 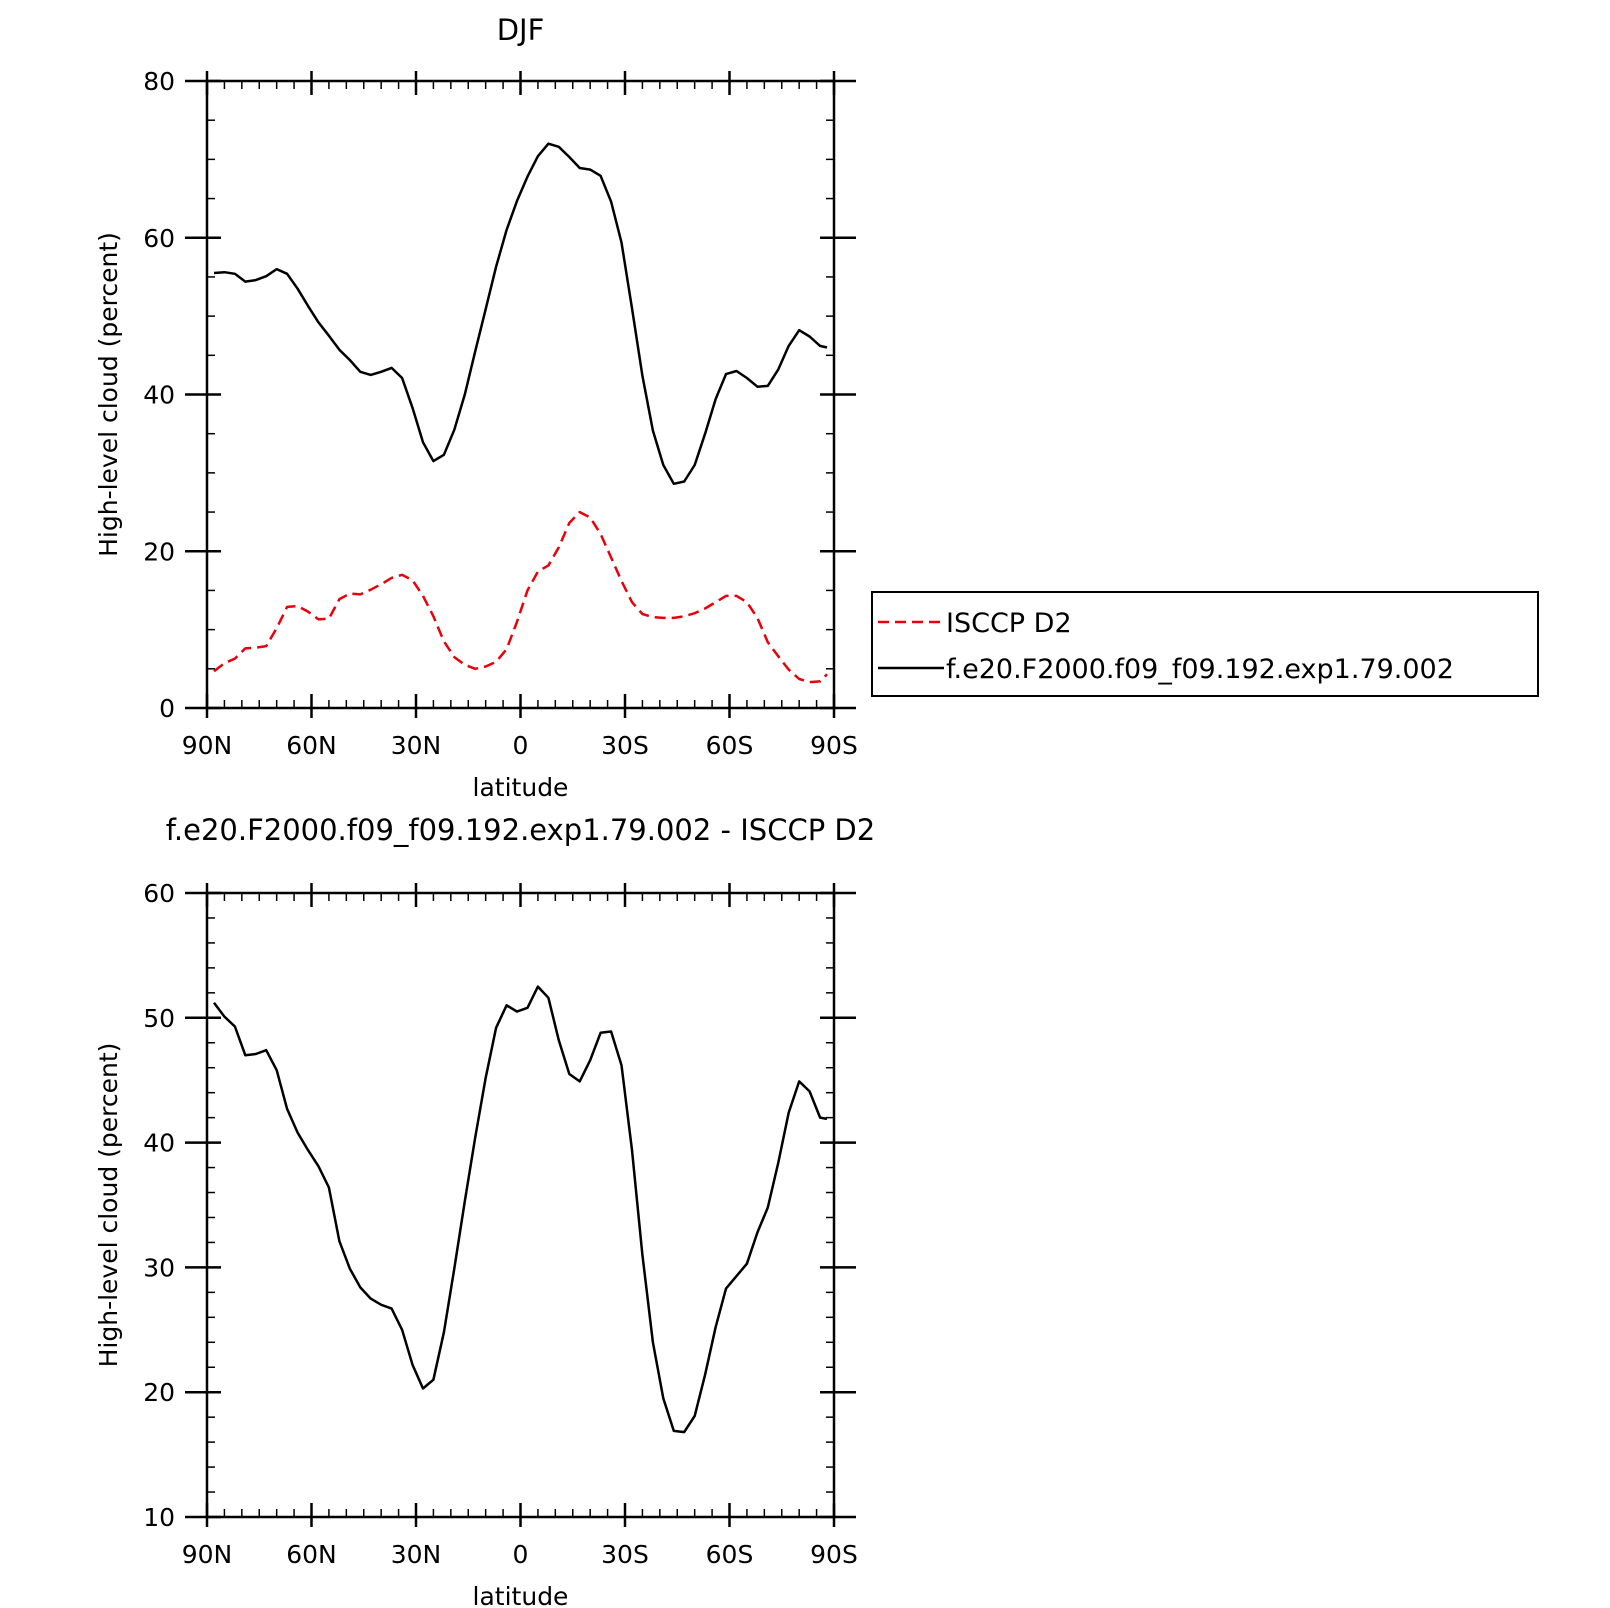 I want to click on y-tick-label: 30, so click(x=159, y=1267).